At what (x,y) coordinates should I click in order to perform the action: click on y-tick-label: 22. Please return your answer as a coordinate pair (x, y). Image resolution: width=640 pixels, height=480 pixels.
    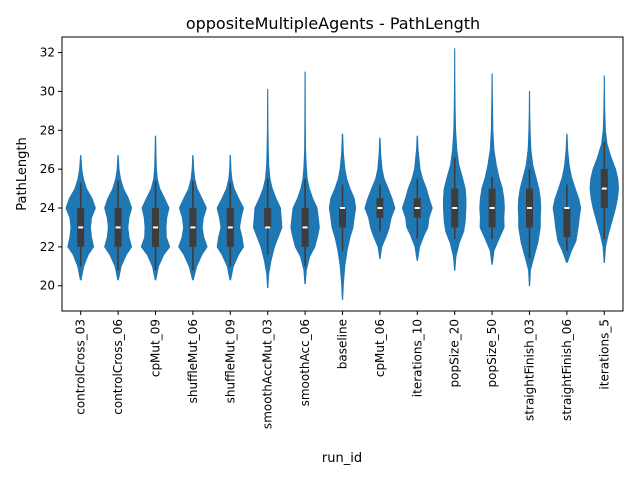
    Looking at the image, I should click on (47, 247).